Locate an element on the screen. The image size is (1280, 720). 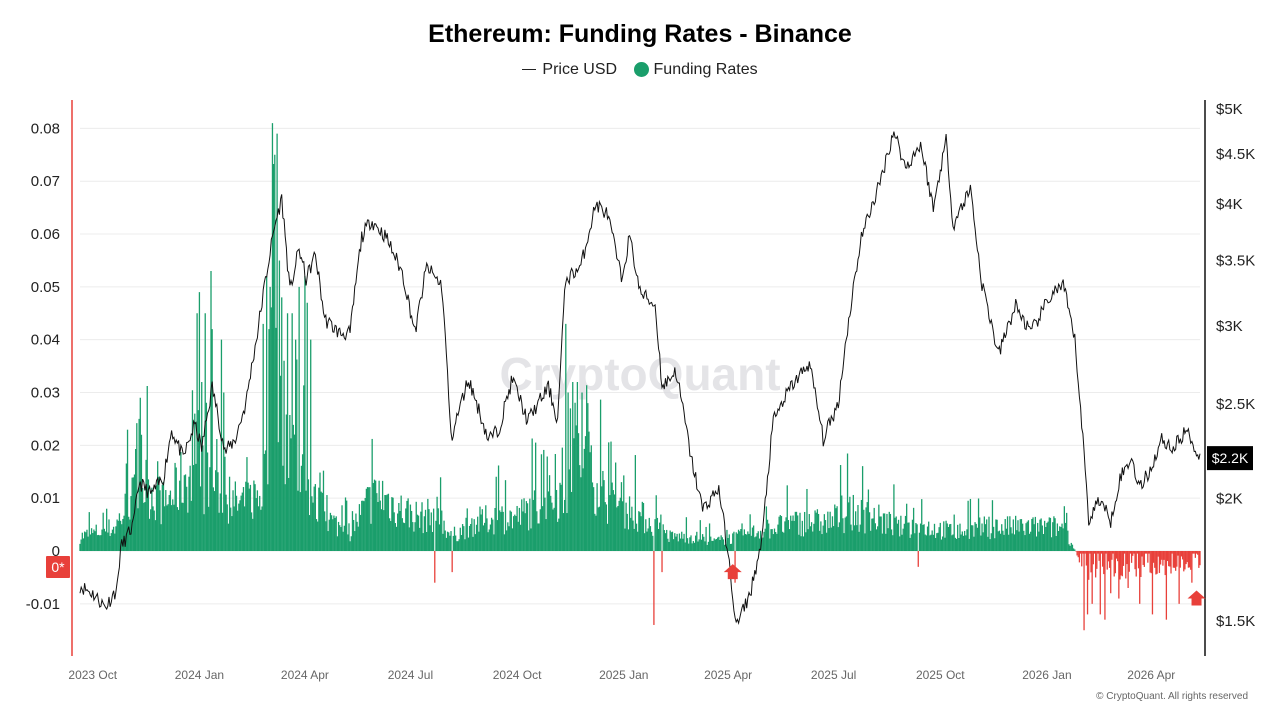
left-axis-tick-label: 0 is located at coordinates (56, 551).